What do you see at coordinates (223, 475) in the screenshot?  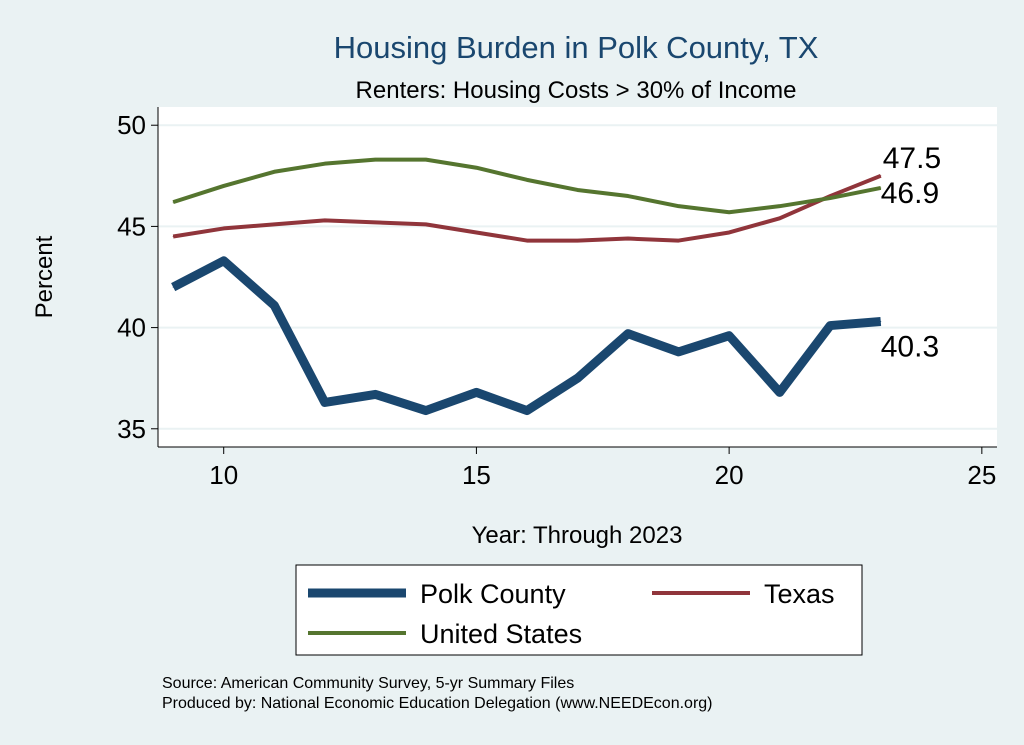 I see `x-tick-label: 10` at bounding box center [223, 475].